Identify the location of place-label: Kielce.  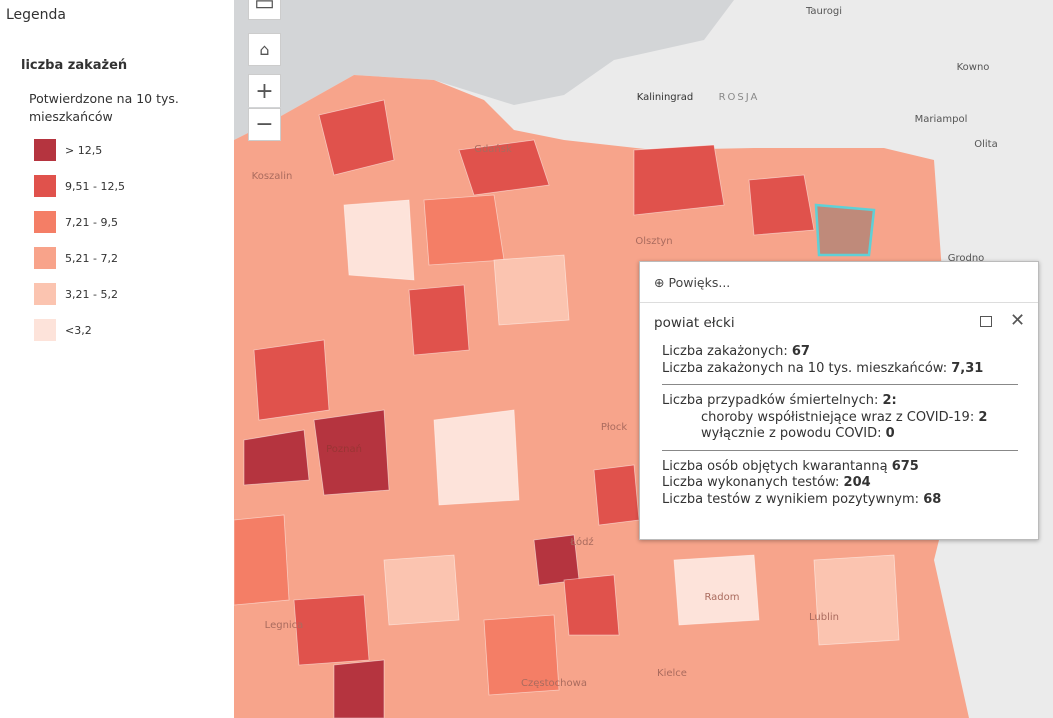
(672, 673).